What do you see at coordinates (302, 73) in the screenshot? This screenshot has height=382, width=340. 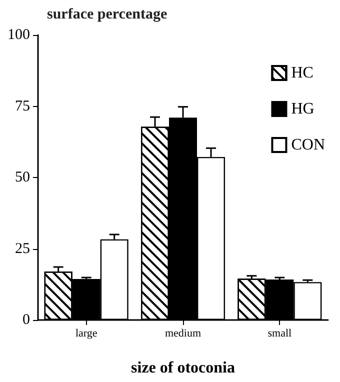 I see `legend-label: HC` at bounding box center [302, 73].